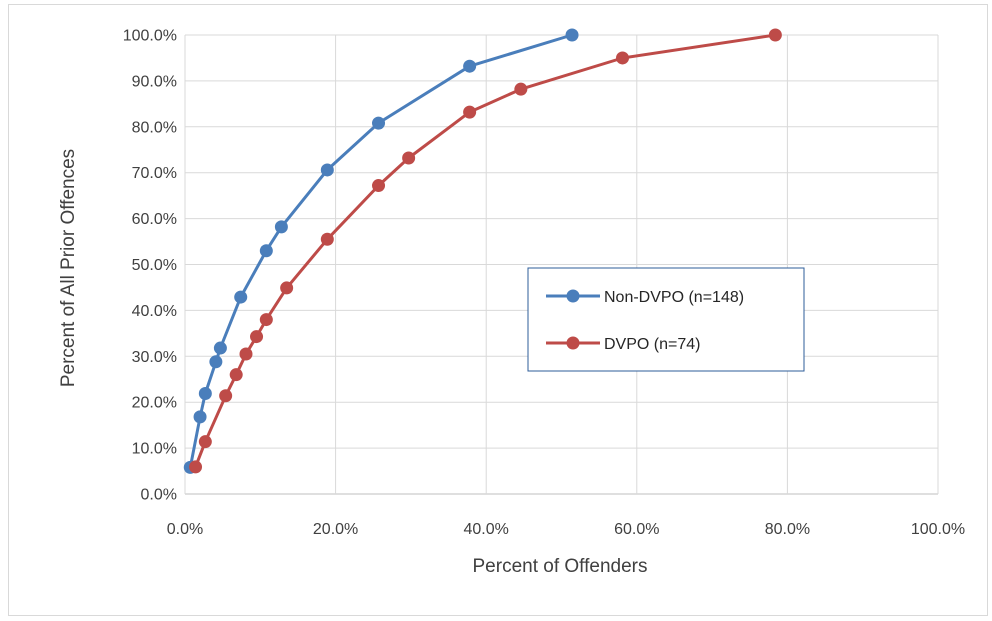  I want to click on x-axis-tick-labels: 0.0% 20.0% 40.0% 60.0% 80.0% 100.0%, so click(566, 529).